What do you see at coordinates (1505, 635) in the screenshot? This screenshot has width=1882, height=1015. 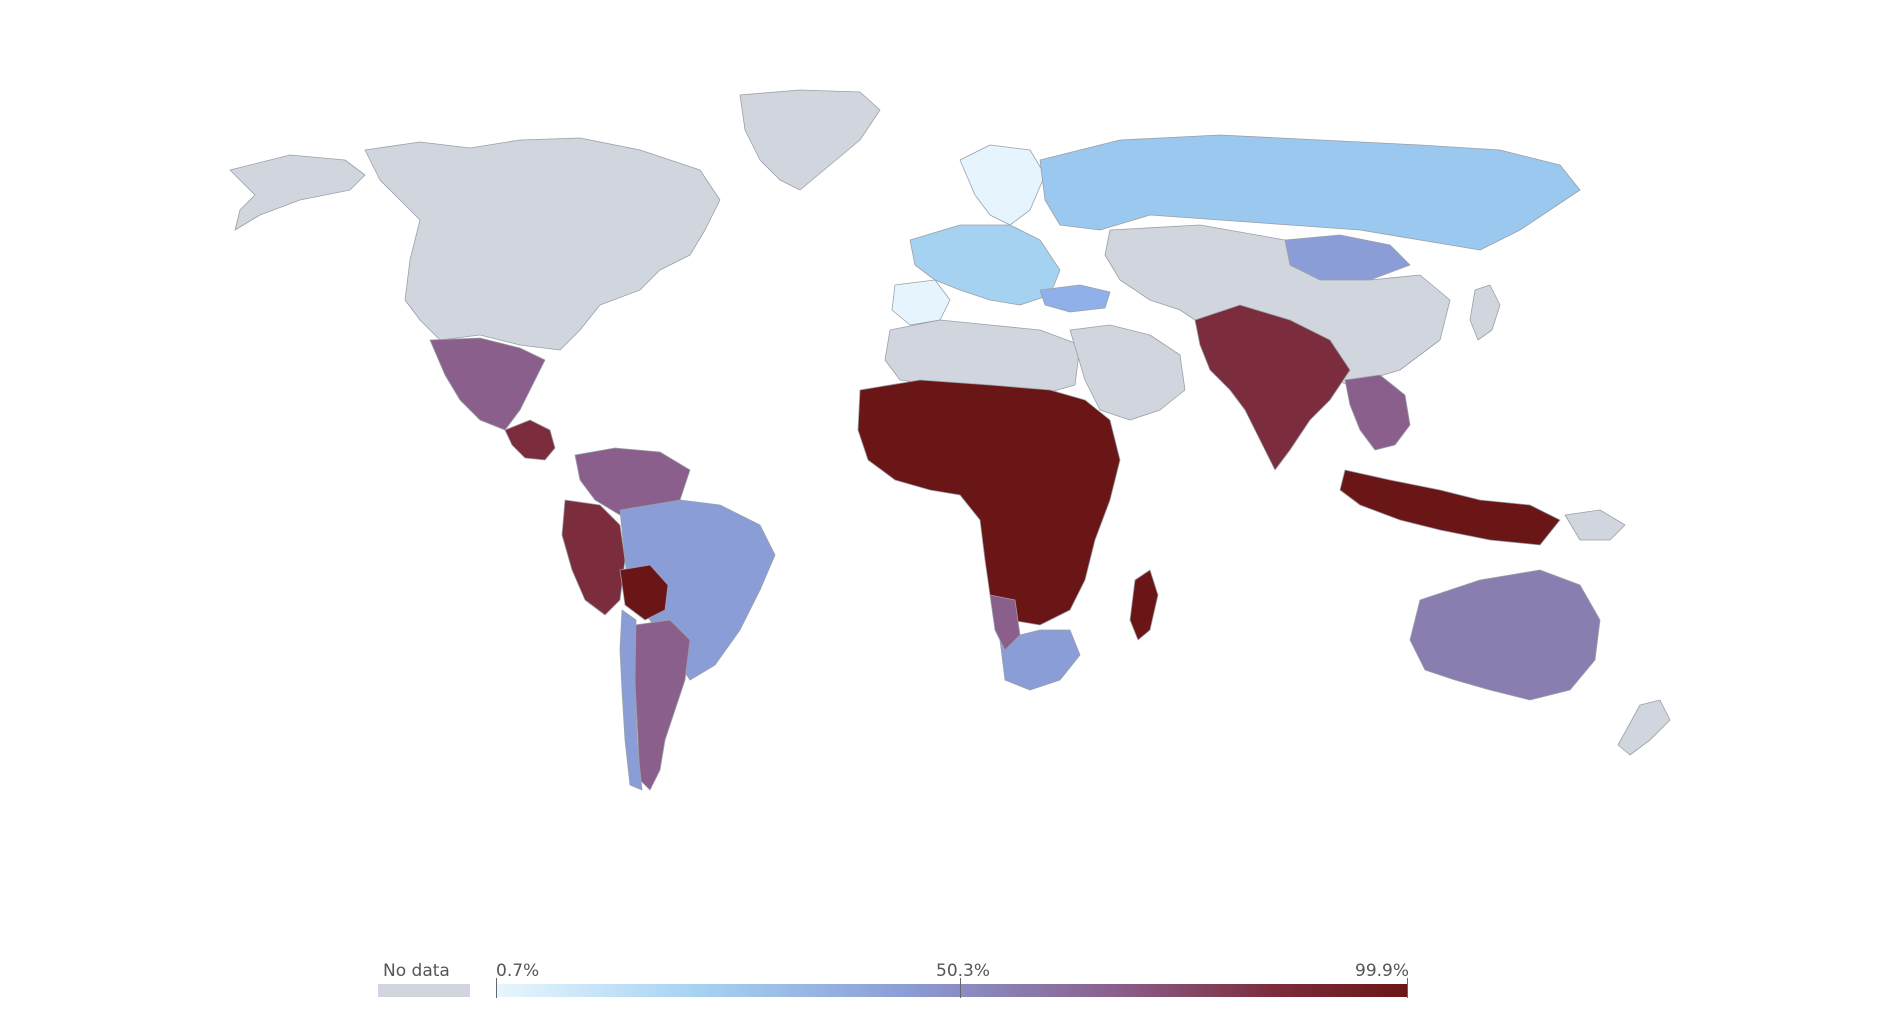 I see `country-australia` at bounding box center [1505, 635].